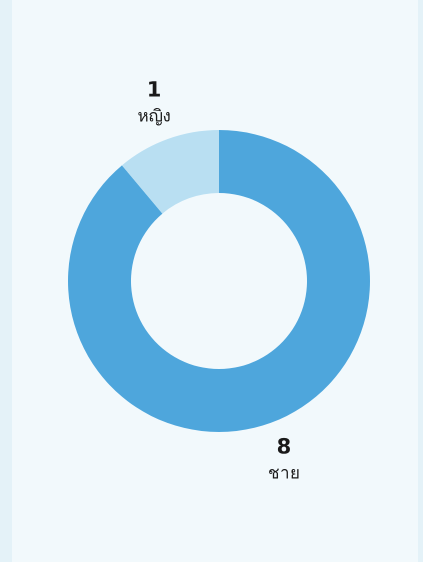 This screenshot has width=423, height=562. Describe the element at coordinates (170, 172) in the screenshot. I see `donut-slice` at that location.